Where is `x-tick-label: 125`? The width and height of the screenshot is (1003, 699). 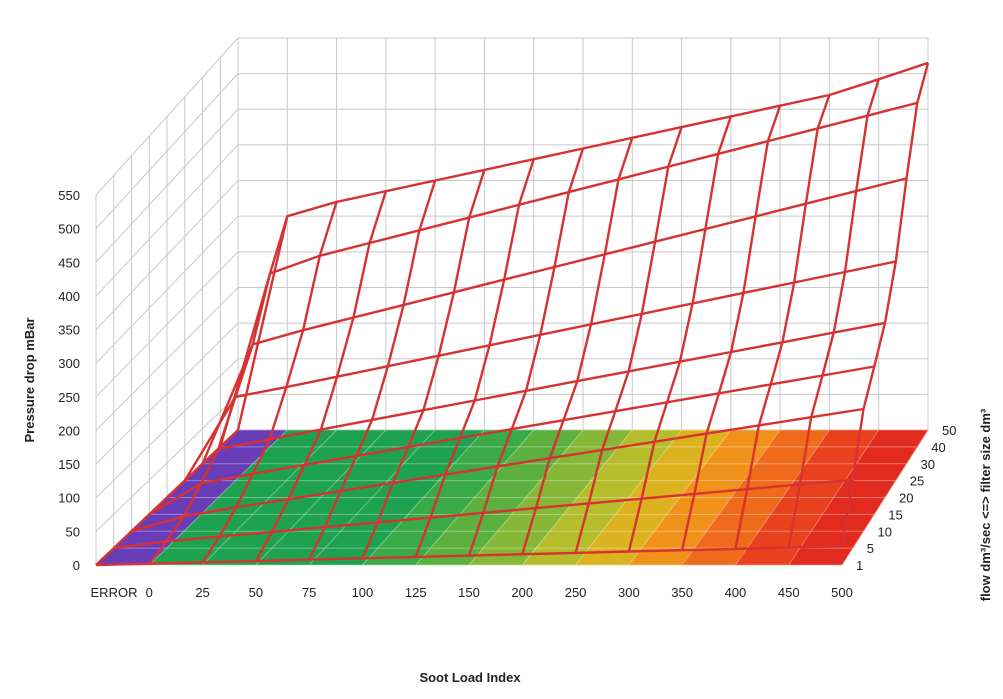
x-tick-label: 125 is located at coordinates (416, 592).